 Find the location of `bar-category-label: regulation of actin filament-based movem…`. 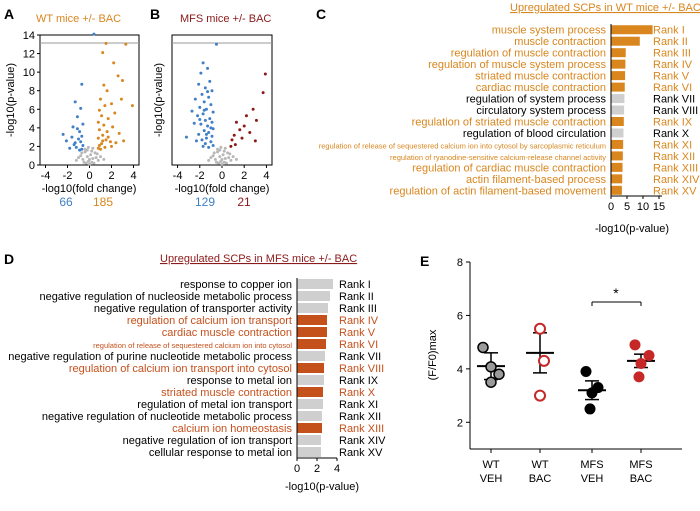

bar-category-label: regulation of actin filament-based movem… is located at coordinates (498, 191).